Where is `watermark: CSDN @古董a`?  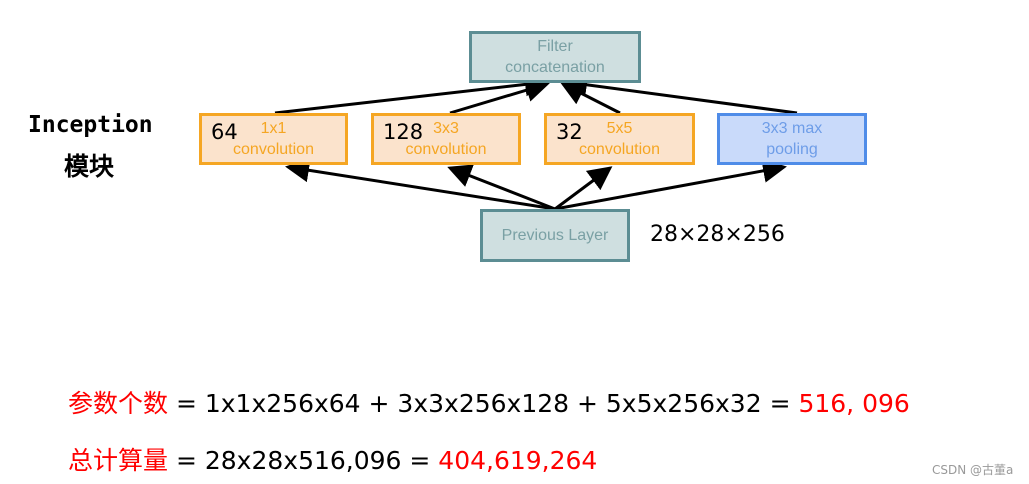
watermark: CSDN @古董a is located at coordinates (973, 470).